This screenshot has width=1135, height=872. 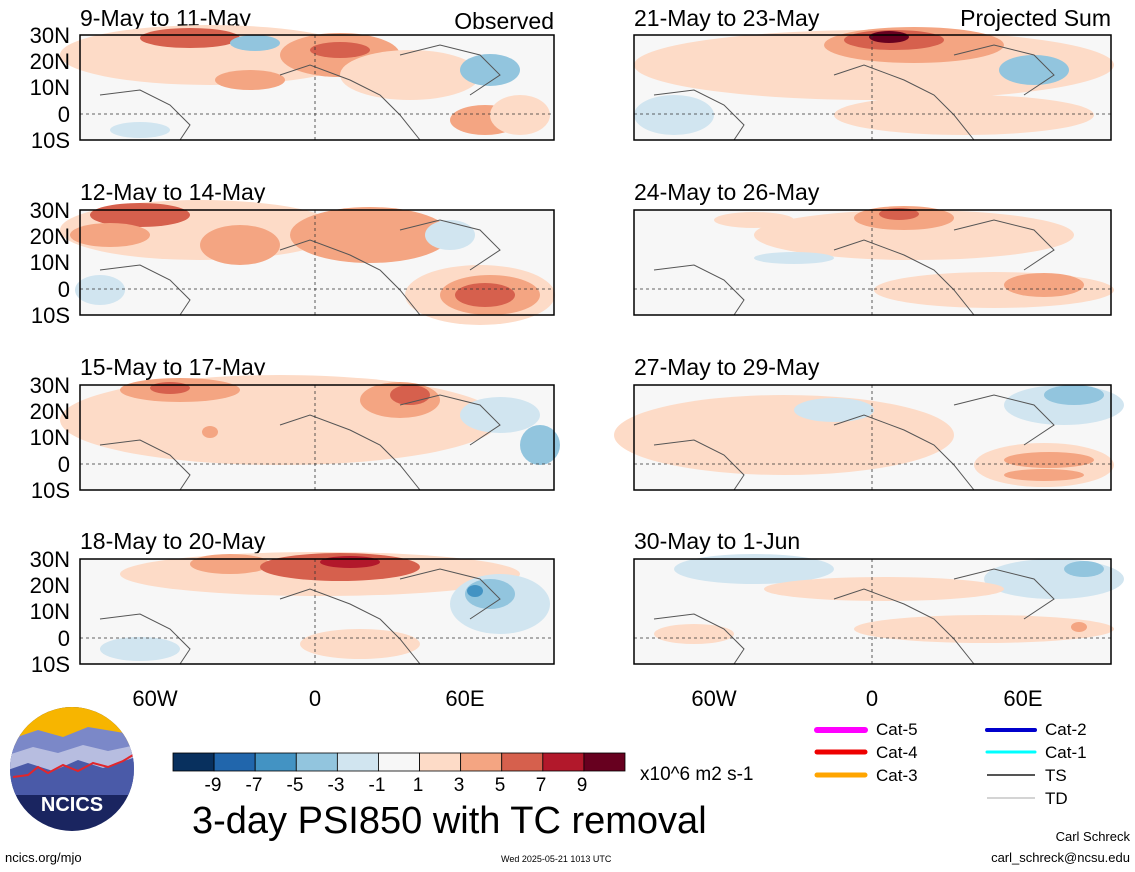 What do you see at coordinates (697, 774) in the screenshot?
I see `colorbar-units: x10^6 m2 s-1` at bounding box center [697, 774].